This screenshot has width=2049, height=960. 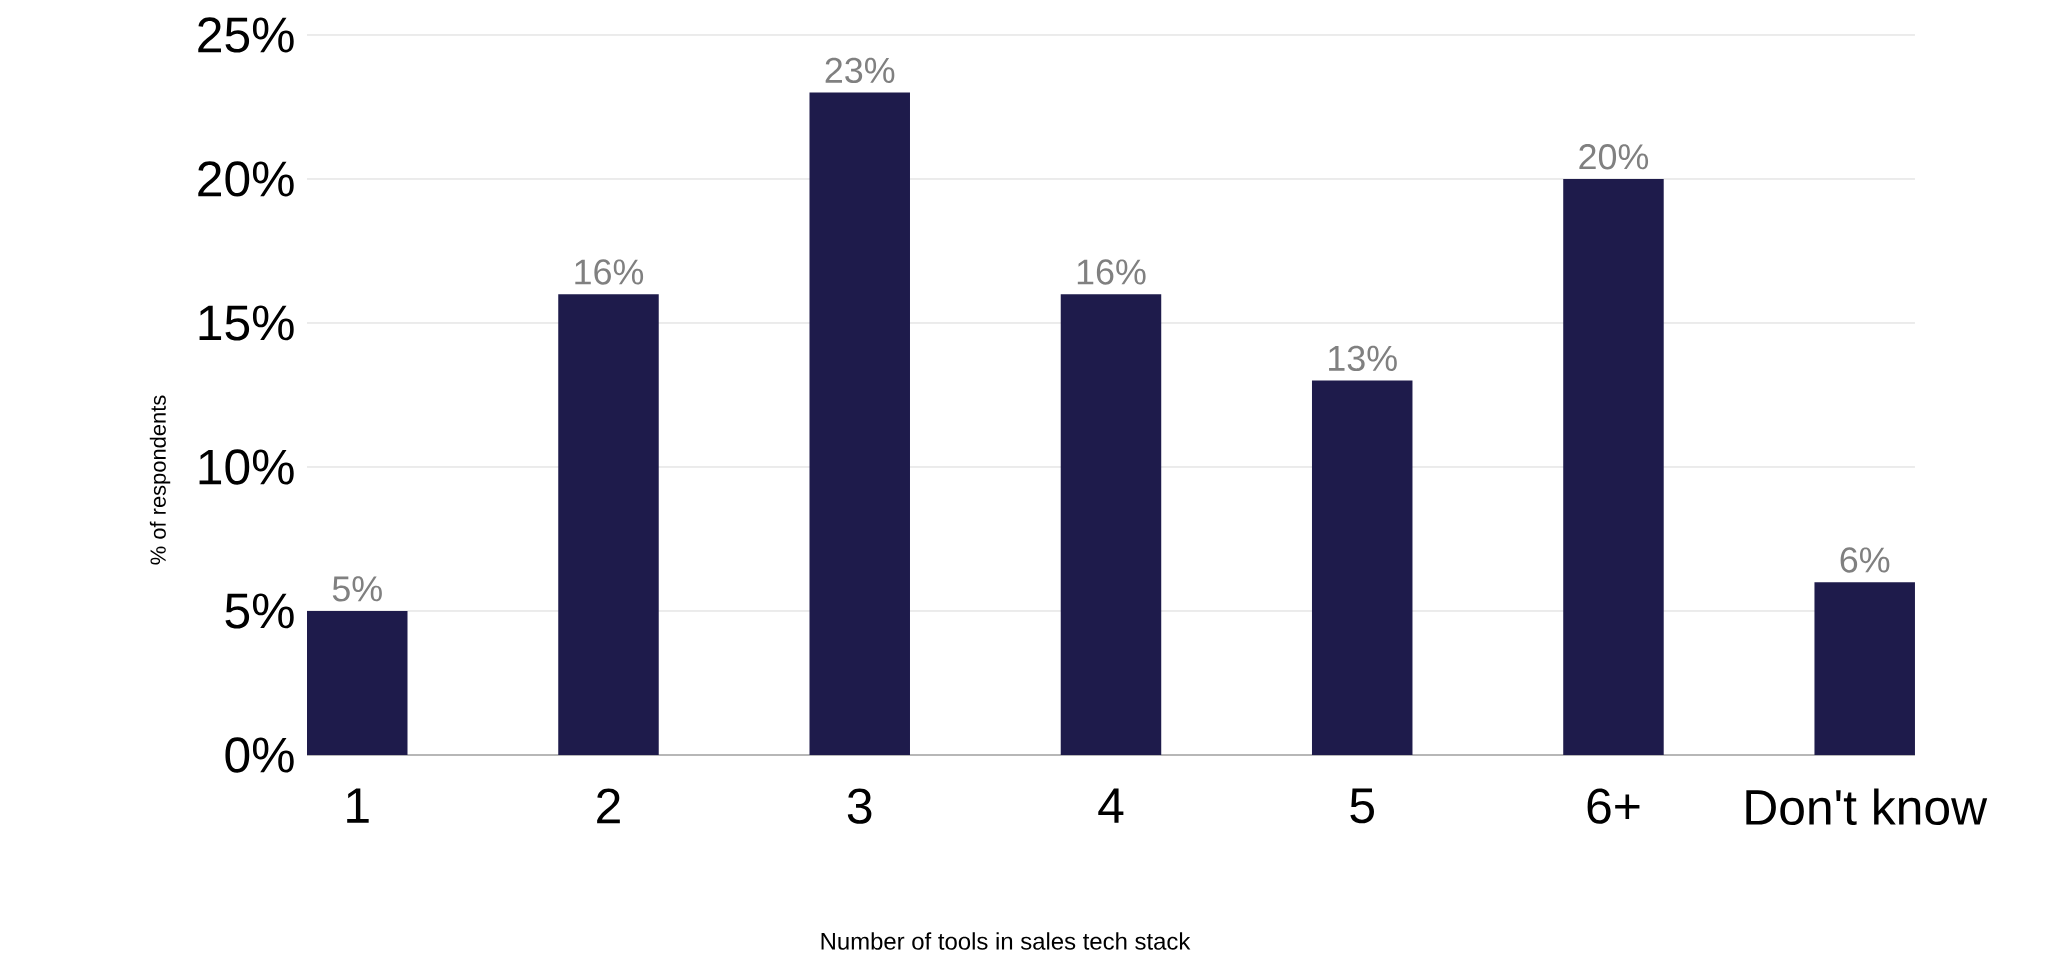 I want to click on x-tick-label: Don't know, so click(x=1867, y=807).